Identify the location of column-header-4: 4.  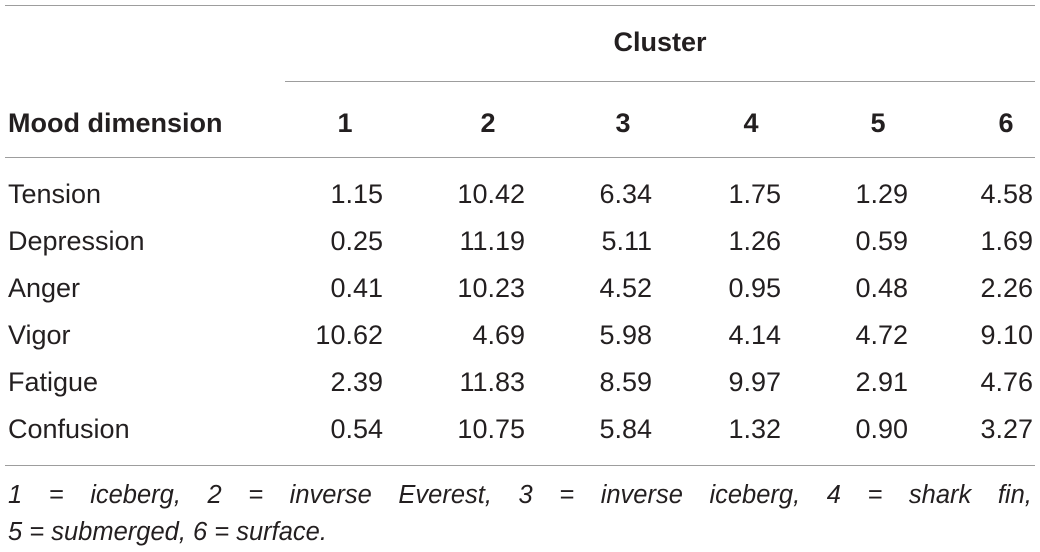
(751, 123).